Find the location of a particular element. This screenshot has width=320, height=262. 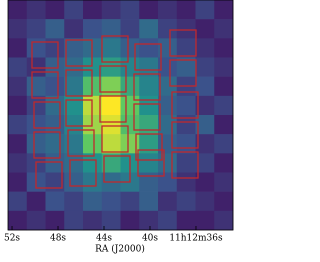

x-axis-label: RA (J2000) is located at coordinates (120, 249).